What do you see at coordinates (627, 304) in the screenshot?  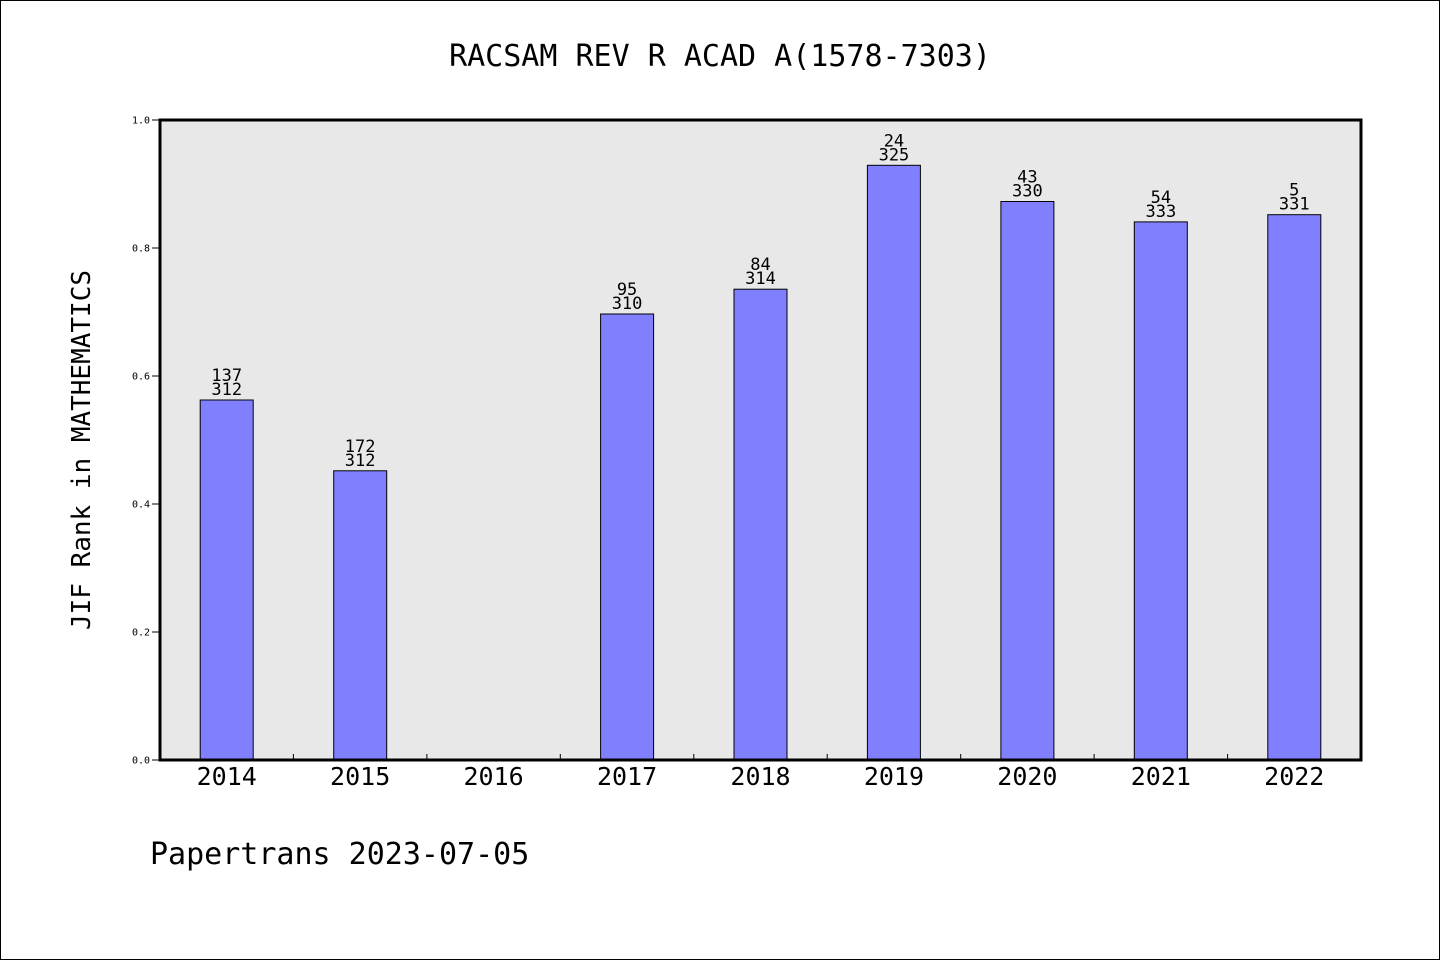 I see `bar-label-total-2017: 310` at bounding box center [627, 304].